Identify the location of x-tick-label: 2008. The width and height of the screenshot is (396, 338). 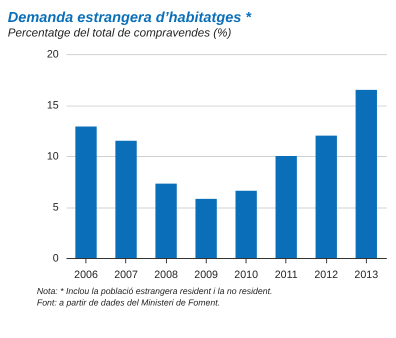
(166, 274).